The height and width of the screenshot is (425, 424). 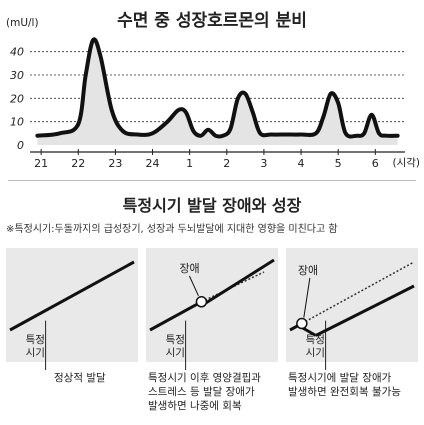 I want to click on x-tick-label: 4, so click(x=301, y=163).